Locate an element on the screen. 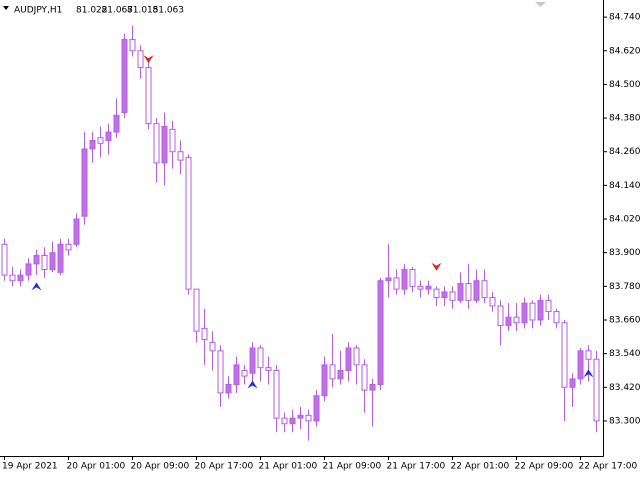 This screenshot has height=480, width=640. quote-value: 81.067 is located at coordinates (118, 11).